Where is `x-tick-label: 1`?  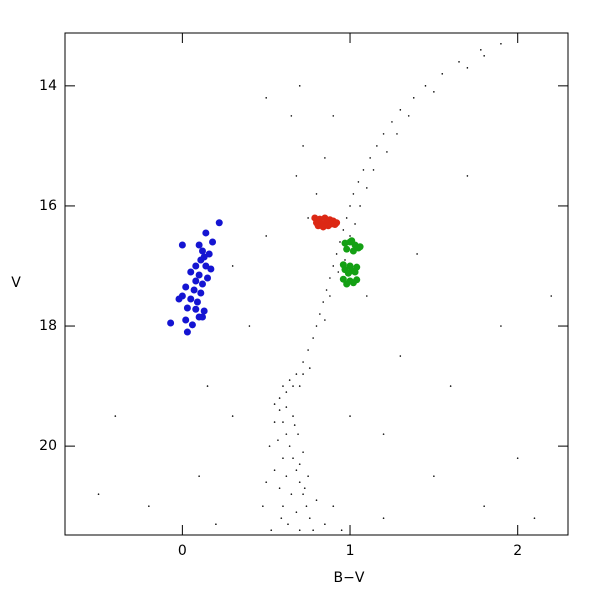 x-tick-label: 1 is located at coordinates (350, 551).